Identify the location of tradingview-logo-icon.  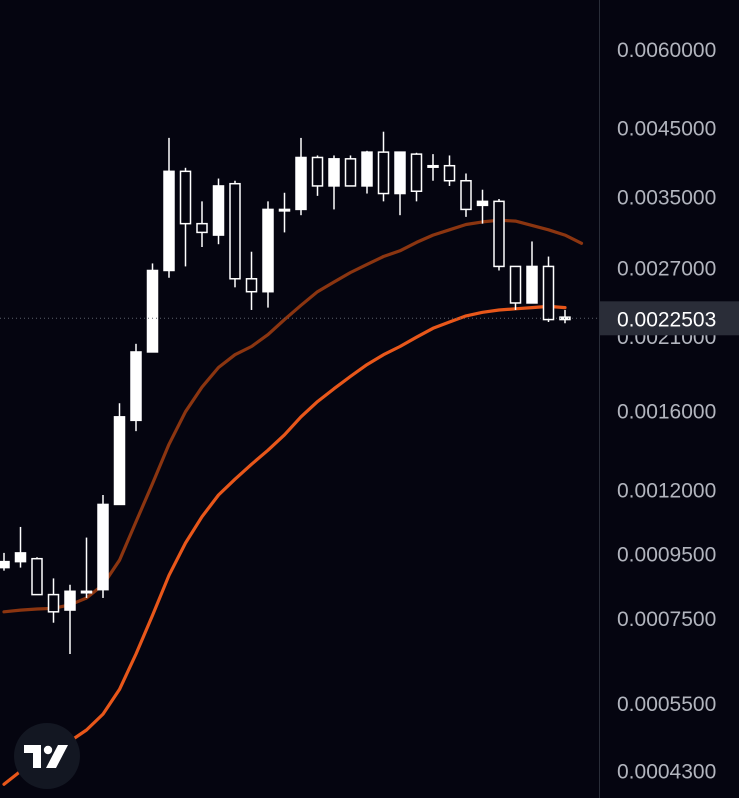
(46, 756).